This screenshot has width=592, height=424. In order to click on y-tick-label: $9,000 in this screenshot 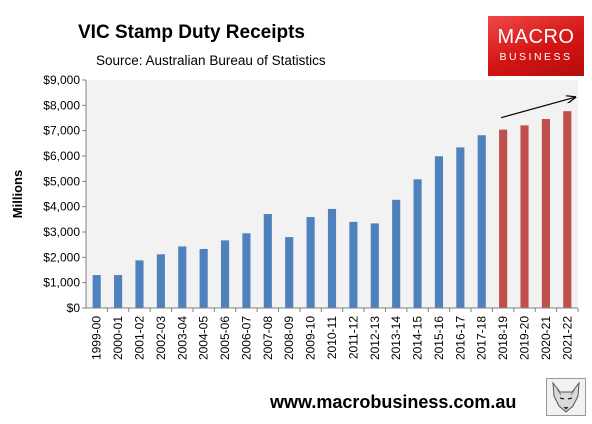, I will do `click(61, 80)`.